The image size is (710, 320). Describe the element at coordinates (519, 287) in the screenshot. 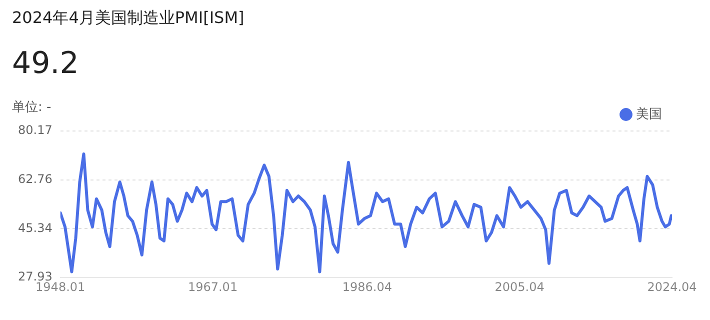

I see `x-tick-label: 2005.04` at that location.